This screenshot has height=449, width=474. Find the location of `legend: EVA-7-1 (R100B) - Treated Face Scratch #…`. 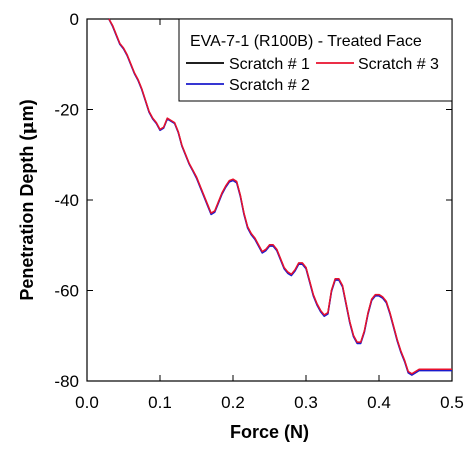

legend: EVA-7-1 (R100B) - Treated Face Scratch #… is located at coordinates (315, 60).